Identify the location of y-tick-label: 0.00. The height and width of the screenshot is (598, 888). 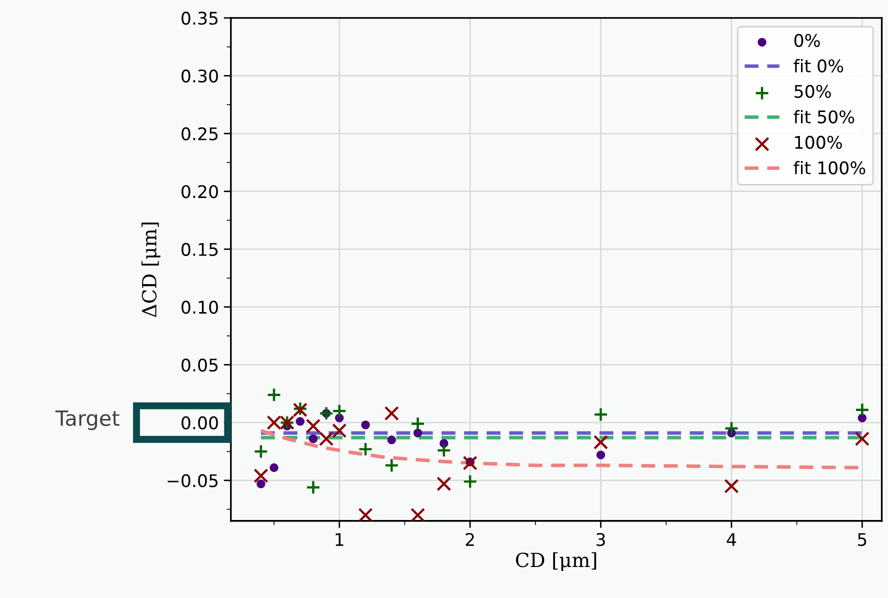
(200, 423).